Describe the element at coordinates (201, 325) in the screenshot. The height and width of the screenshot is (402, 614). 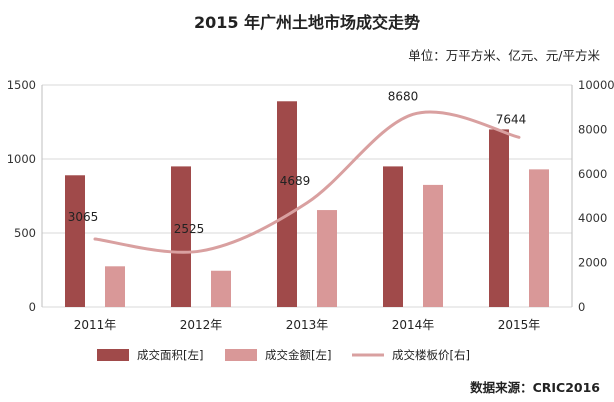
I see `x-category-label: 2012年` at that location.